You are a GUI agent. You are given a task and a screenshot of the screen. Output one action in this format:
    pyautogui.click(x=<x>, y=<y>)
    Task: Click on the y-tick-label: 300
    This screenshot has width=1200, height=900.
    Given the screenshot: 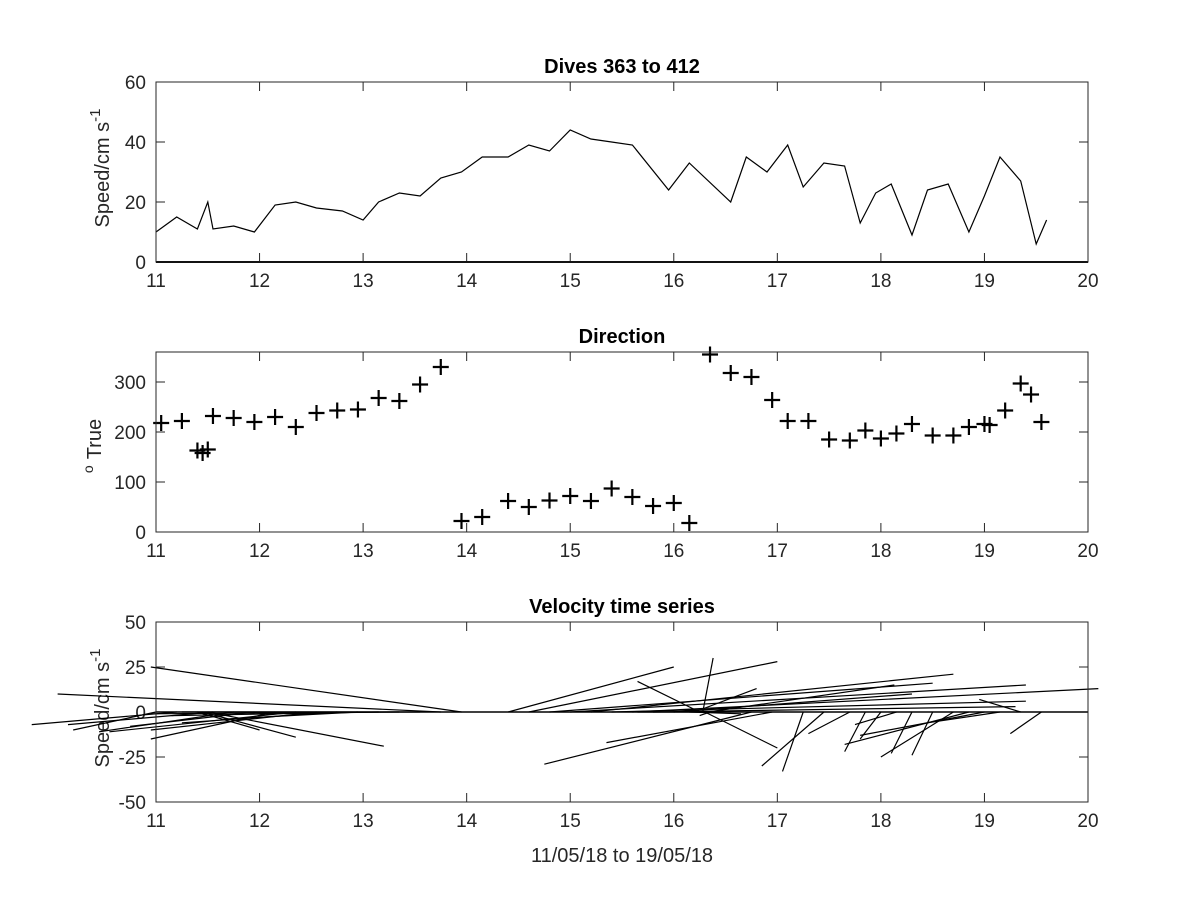 What is the action you would take?
    pyautogui.click(x=130, y=383)
    